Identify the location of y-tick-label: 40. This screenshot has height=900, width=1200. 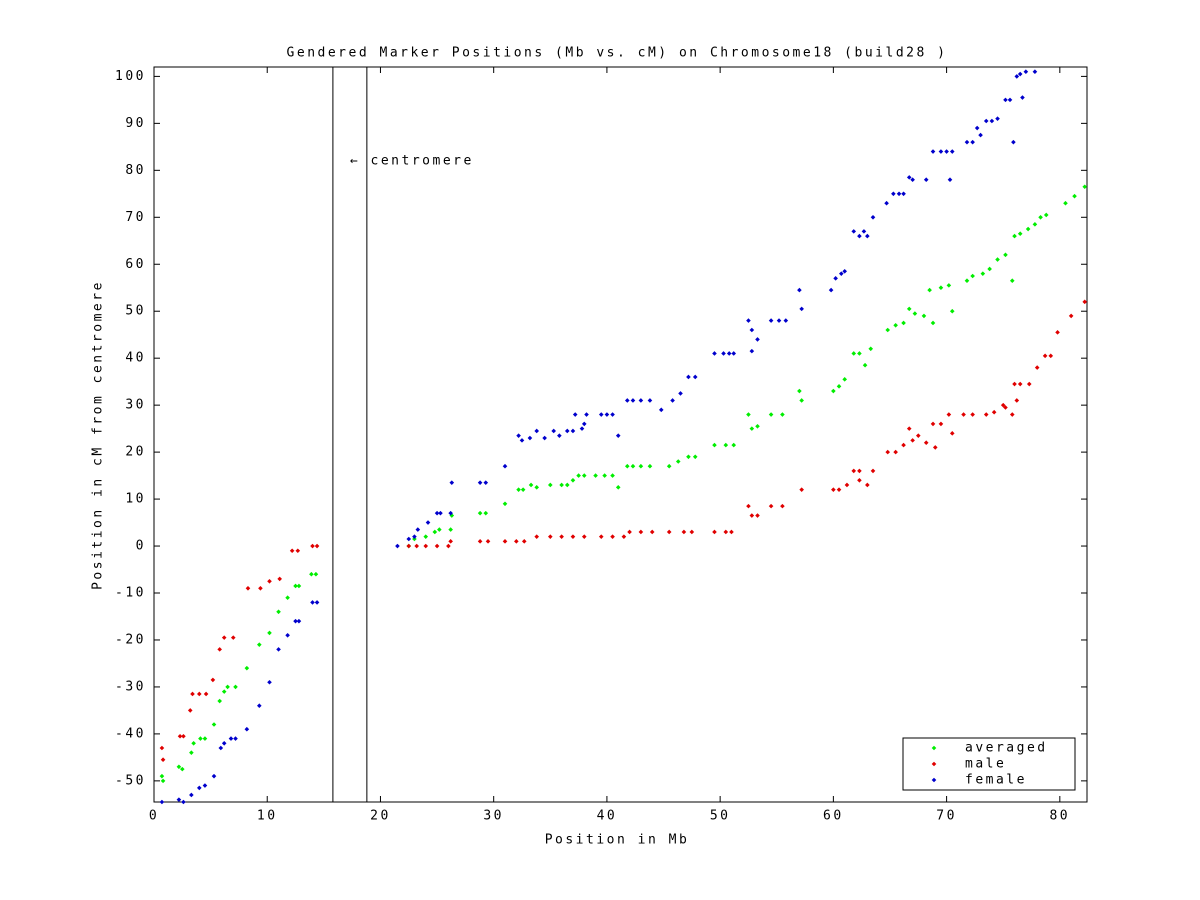
(135, 358).